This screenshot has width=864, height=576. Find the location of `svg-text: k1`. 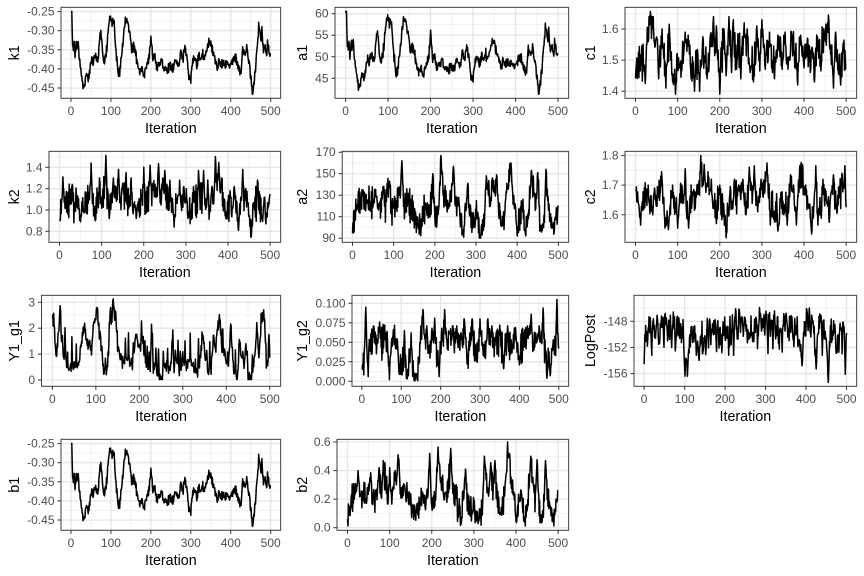

svg-text: k1 is located at coordinates (15, 52).